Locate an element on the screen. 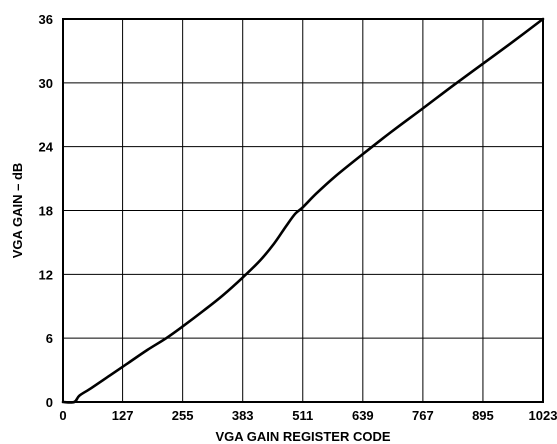 The image size is (557, 444). y-tick-label: 30 is located at coordinates (46, 83).